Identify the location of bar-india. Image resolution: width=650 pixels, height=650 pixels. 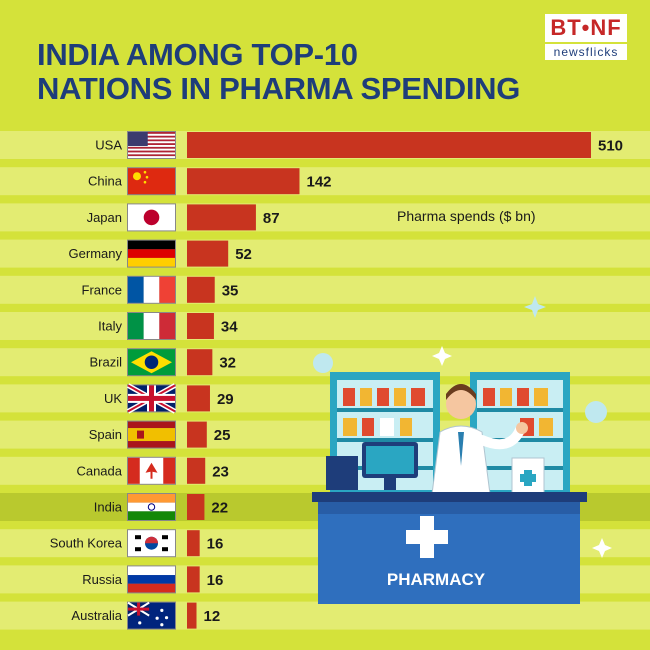
(196, 507).